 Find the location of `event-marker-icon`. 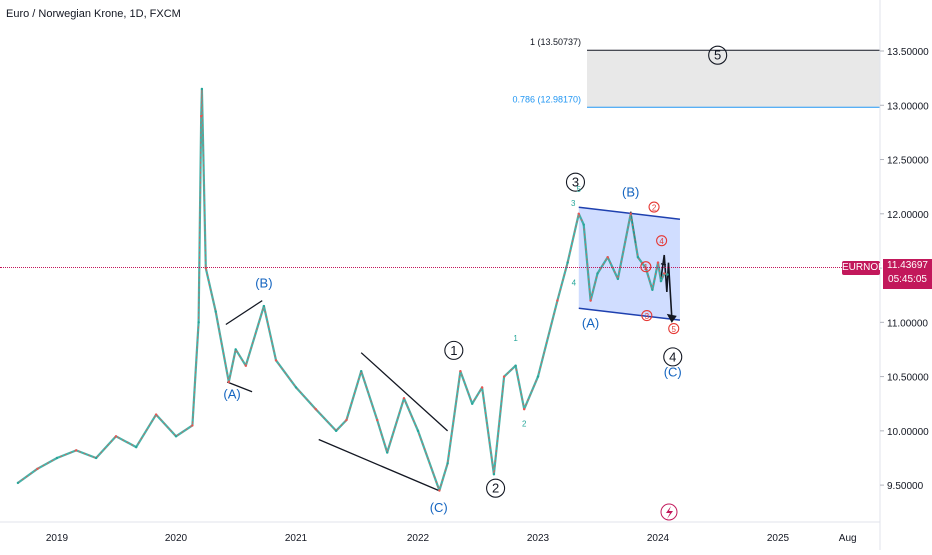

event-marker-icon is located at coordinates (669, 512).